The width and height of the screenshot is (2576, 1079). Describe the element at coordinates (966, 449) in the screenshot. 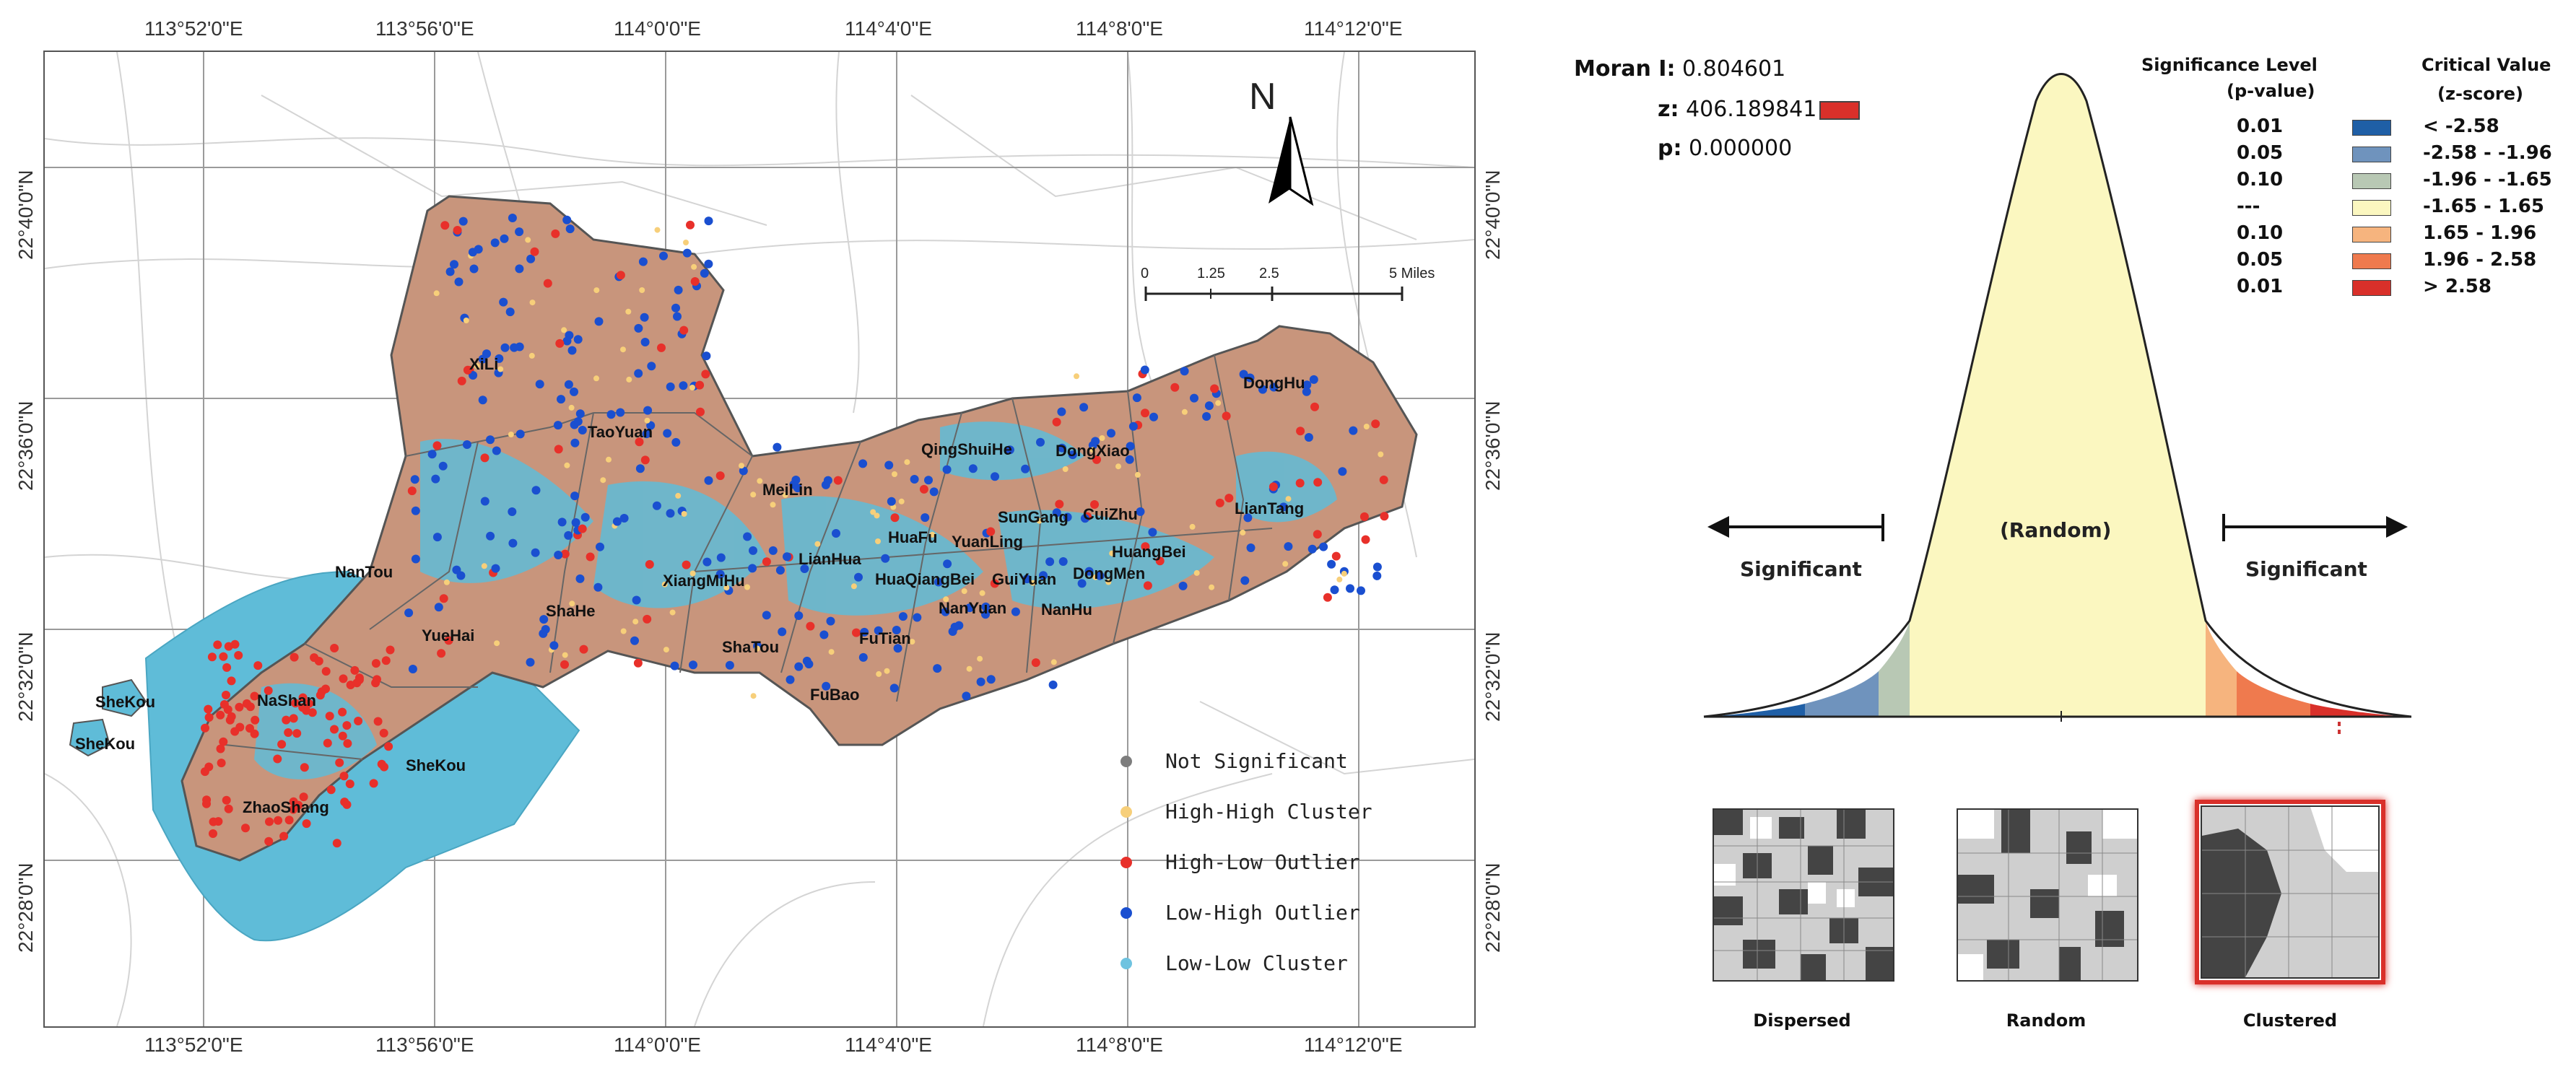

I see `district-qingshuihe: QingShuiHe` at that location.